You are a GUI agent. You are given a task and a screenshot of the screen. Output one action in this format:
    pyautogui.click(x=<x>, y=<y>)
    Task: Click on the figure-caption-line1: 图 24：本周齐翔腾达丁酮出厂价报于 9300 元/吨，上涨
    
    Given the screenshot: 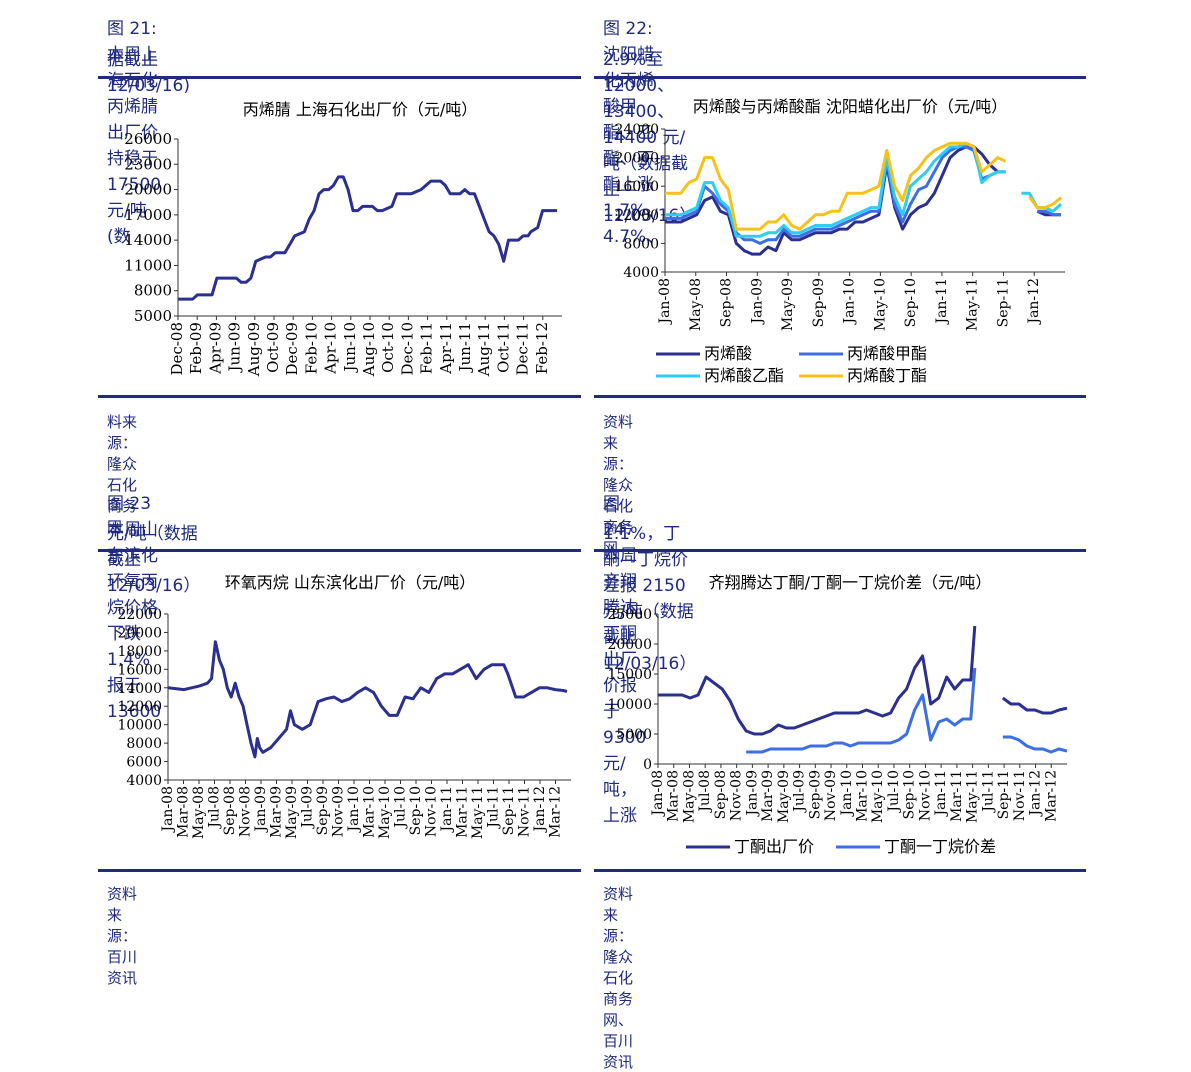 What is the action you would take?
    pyautogui.click(x=625, y=660)
    